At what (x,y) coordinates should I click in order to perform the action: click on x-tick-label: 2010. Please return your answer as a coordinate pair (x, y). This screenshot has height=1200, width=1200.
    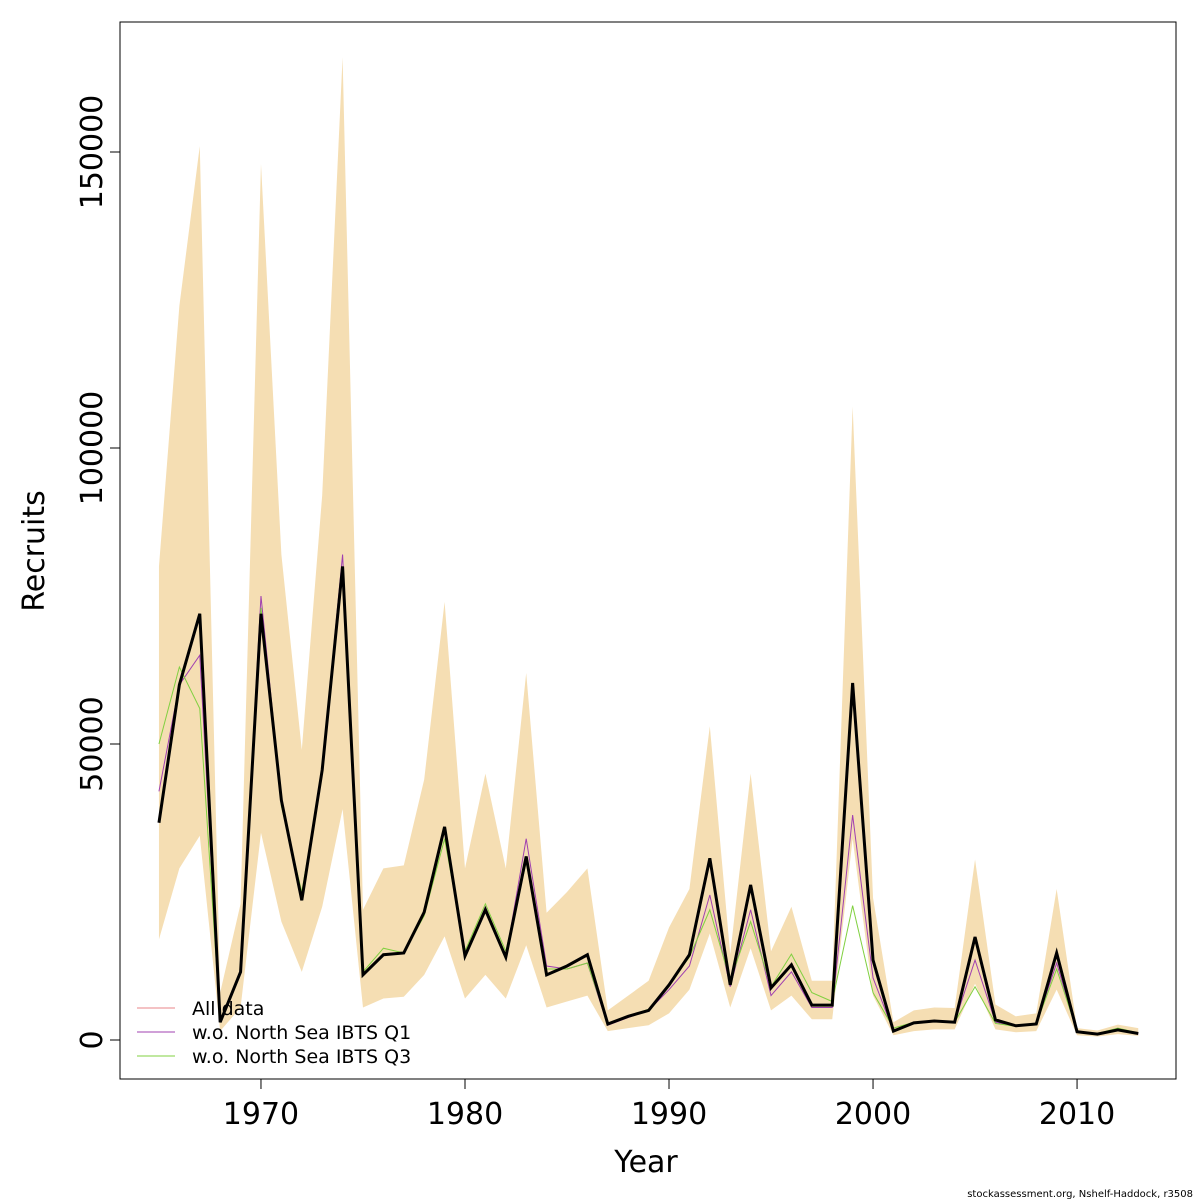
    Looking at the image, I should click on (1077, 1114).